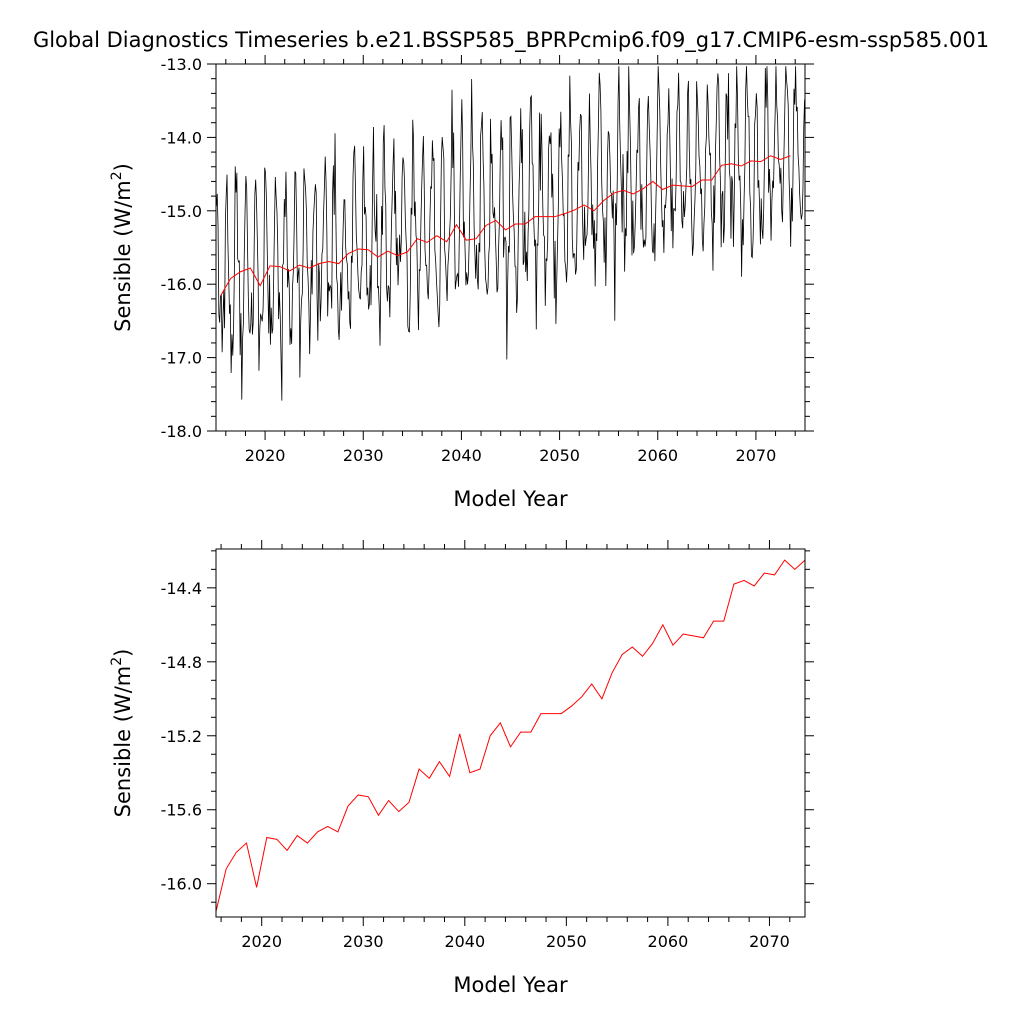 This screenshot has height=1024, width=1024. I want to click on y-tick-label: -14.0, so click(181, 137).